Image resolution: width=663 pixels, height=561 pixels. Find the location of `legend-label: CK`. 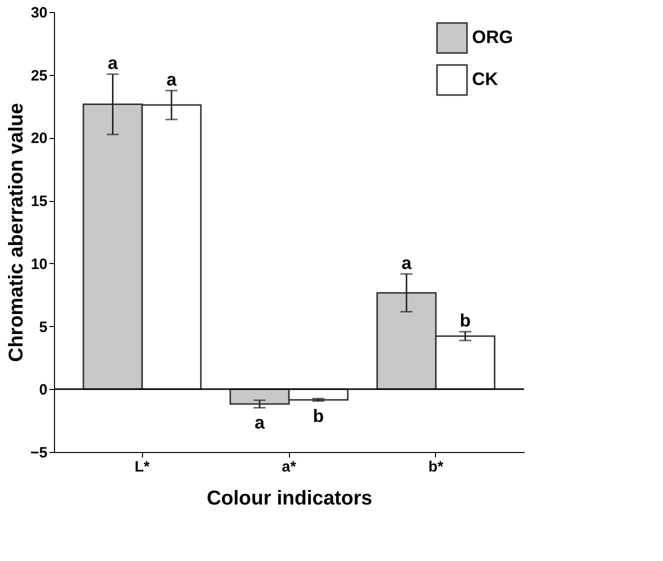

legend-label: CK is located at coordinates (485, 79).